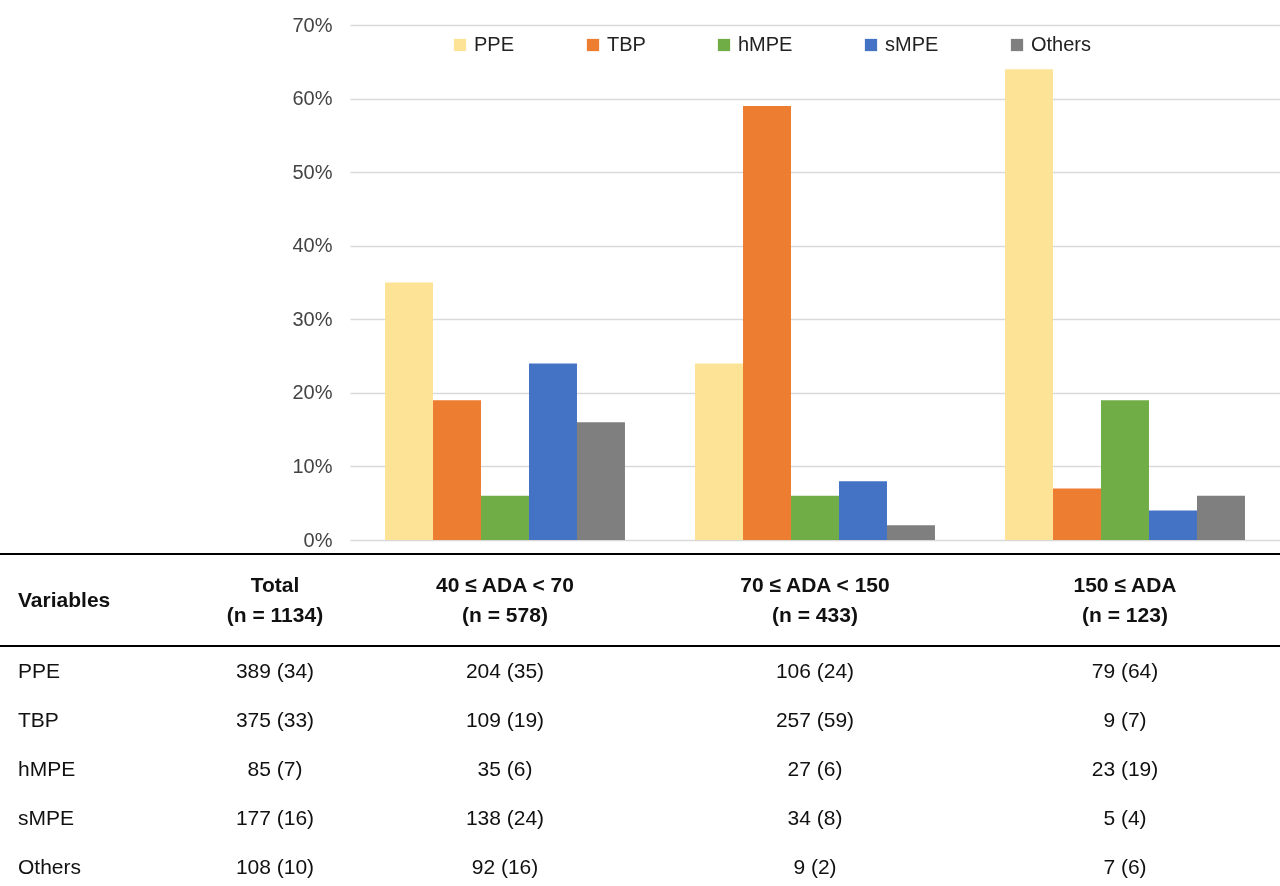  Describe the element at coordinates (1061, 44) in the screenshot. I see `legend-label: Others` at that location.